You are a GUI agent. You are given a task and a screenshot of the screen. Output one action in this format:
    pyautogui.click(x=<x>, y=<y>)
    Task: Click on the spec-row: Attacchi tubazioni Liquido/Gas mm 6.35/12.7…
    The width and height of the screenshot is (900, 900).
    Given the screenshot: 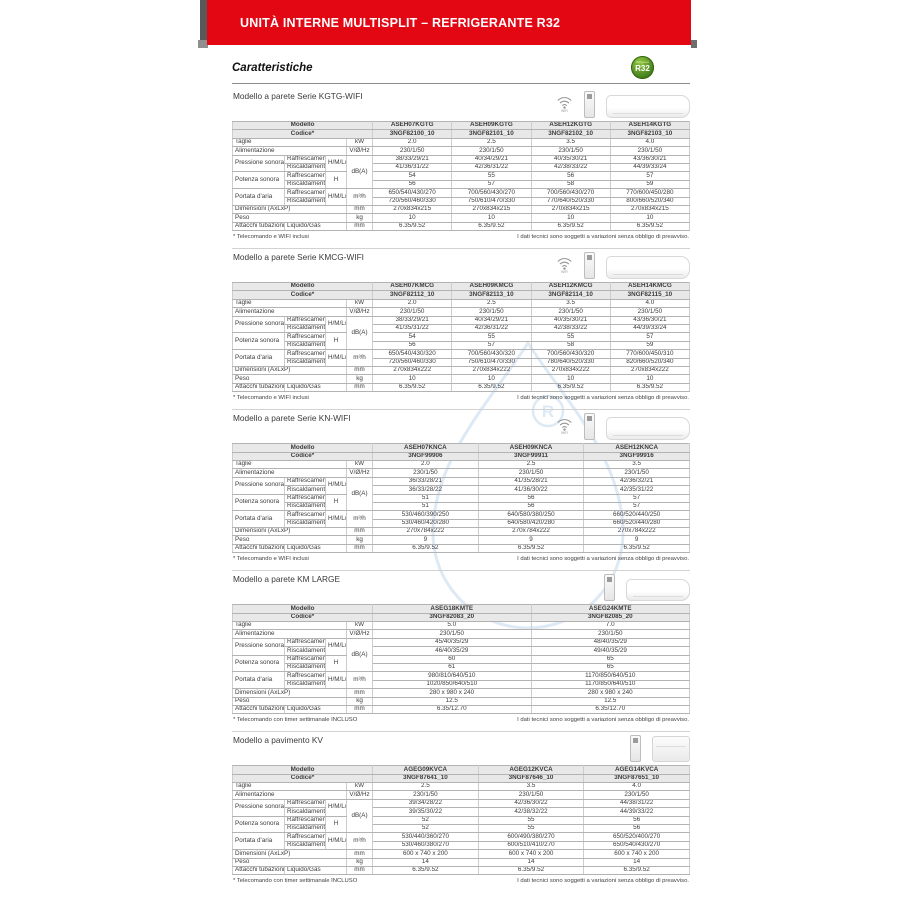 What is the action you would take?
    pyautogui.click(x=461, y=709)
    